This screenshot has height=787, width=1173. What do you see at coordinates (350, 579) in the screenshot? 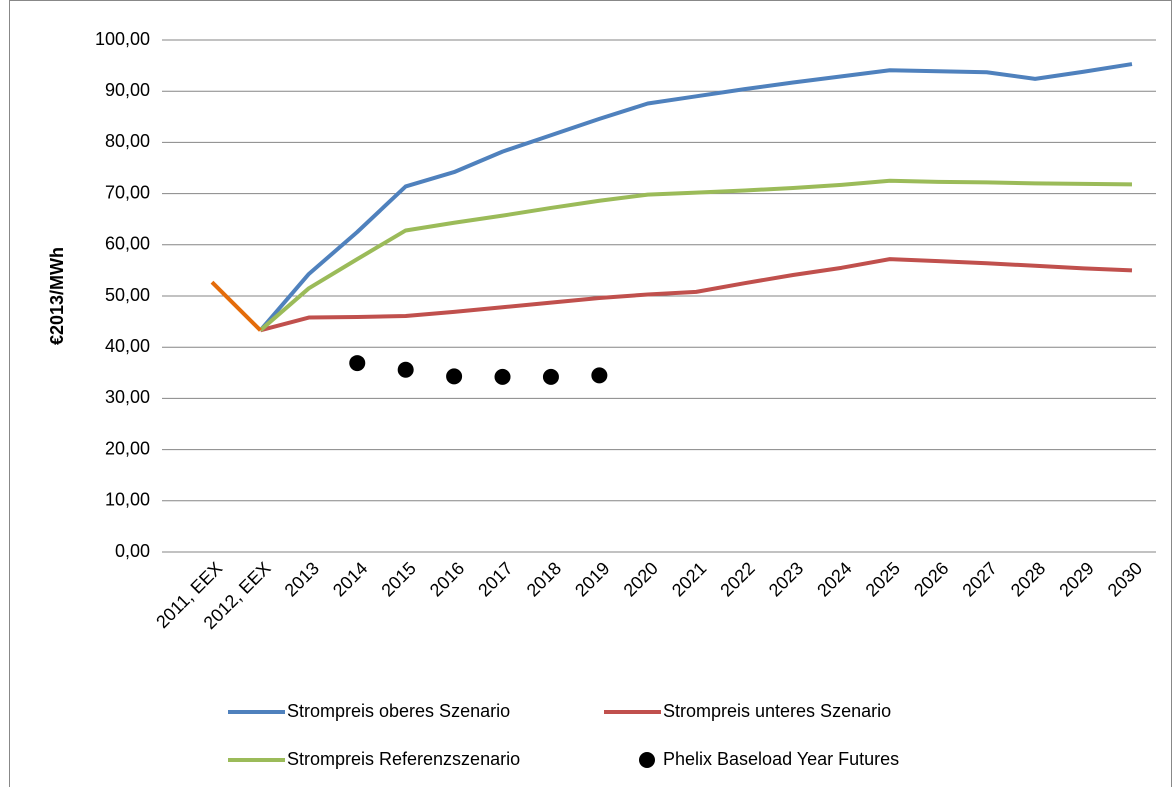
I see `x-tick-label: 2014` at bounding box center [350, 579].